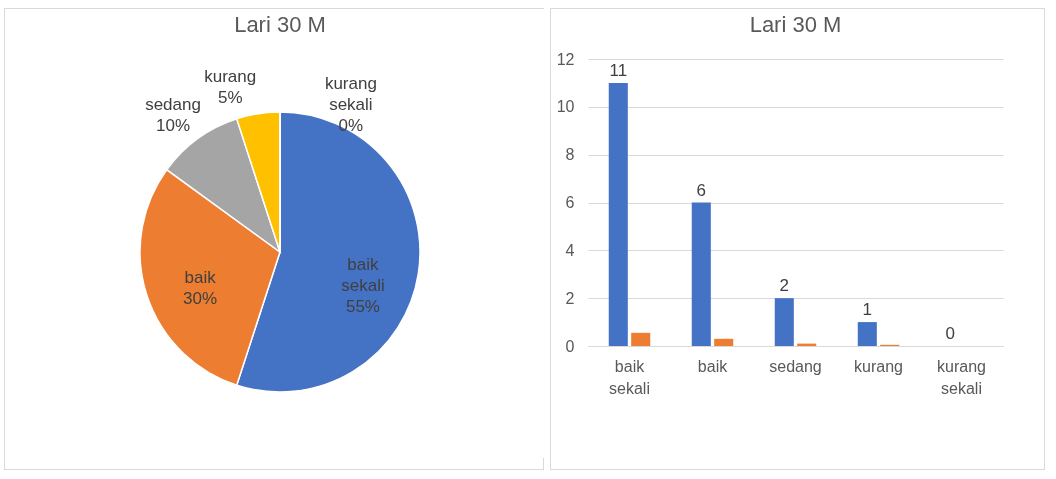 This screenshot has width=1056, height=479. Describe the element at coordinates (173, 125) in the screenshot. I see `data-label: 10%` at that location.